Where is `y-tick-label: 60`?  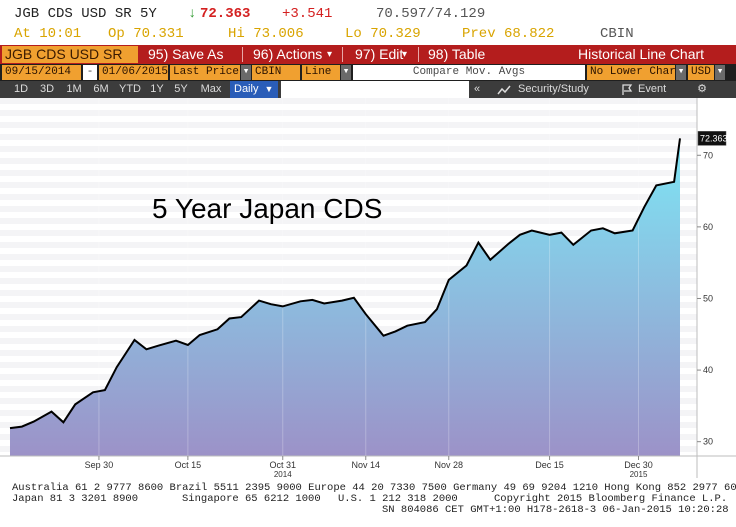 y-tick-label: 60 is located at coordinates (708, 227).